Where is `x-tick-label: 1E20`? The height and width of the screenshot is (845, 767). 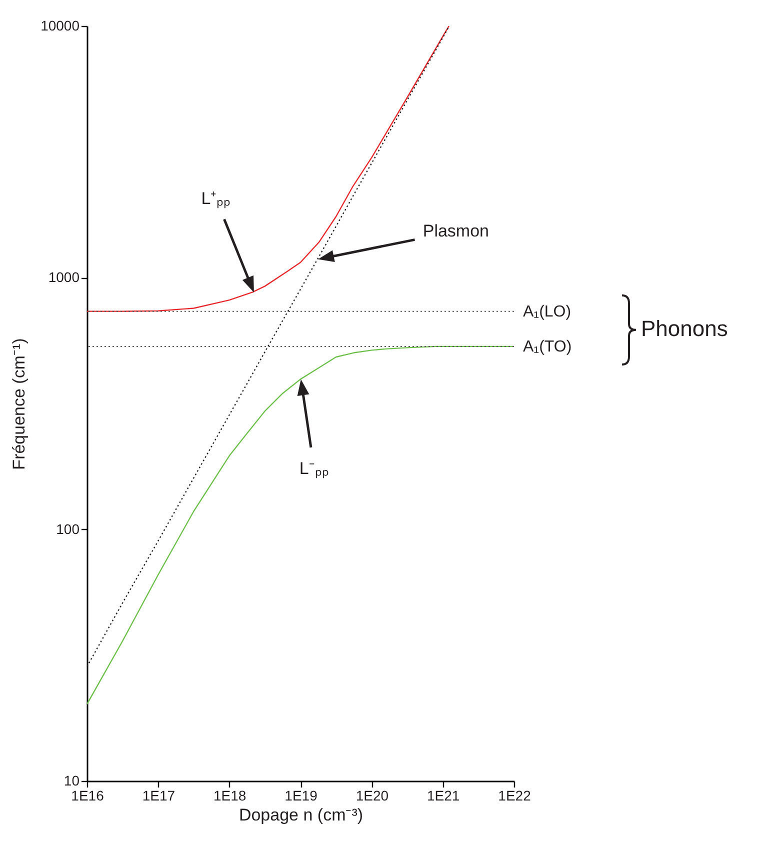
x-tick-label: 1E20 is located at coordinates (372, 796).